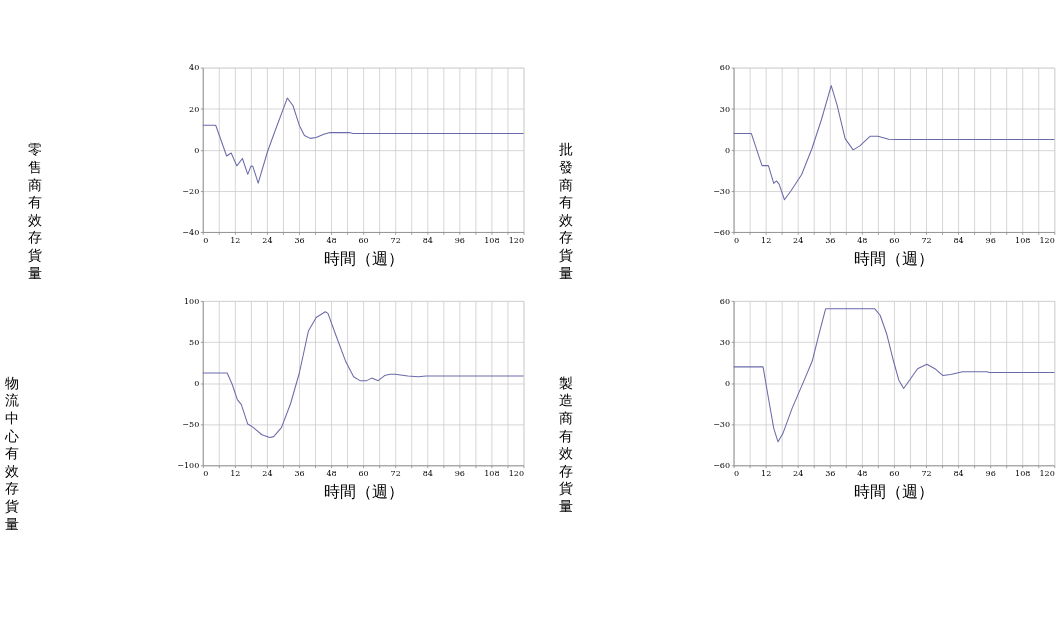 This screenshot has height=629, width=1060. Describe the element at coordinates (191, 425) in the screenshot. I see `y-tick-label: −50` at that location.